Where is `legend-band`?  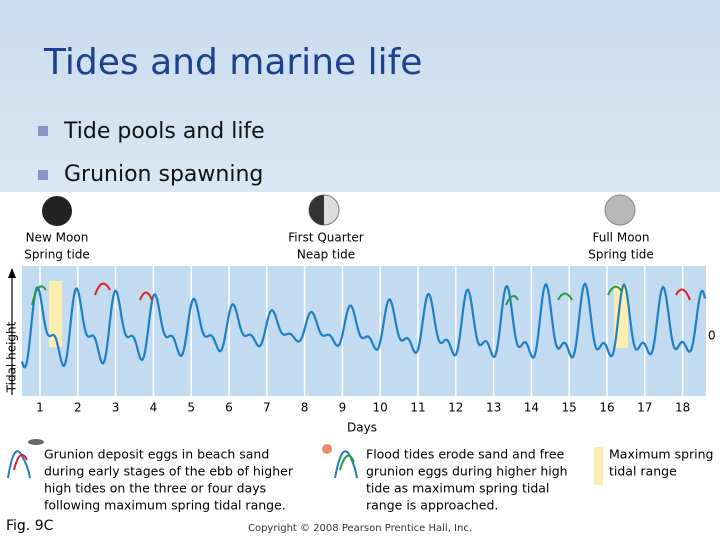
legend-band is located at coordinates (598, 466).